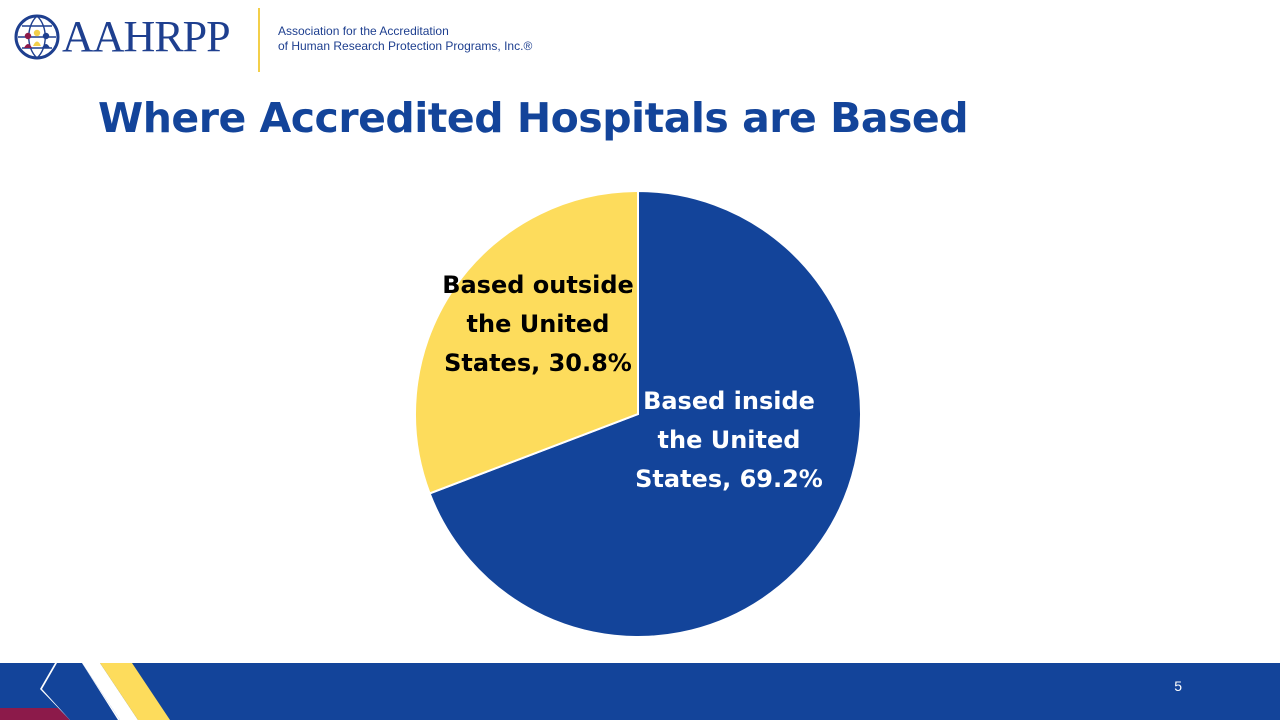 This screenshot has width=1280, height=720. Describe the element at coordinates (538, 363) in the screenshot. I see `pie-label-line: States, 30.8%` at that location.